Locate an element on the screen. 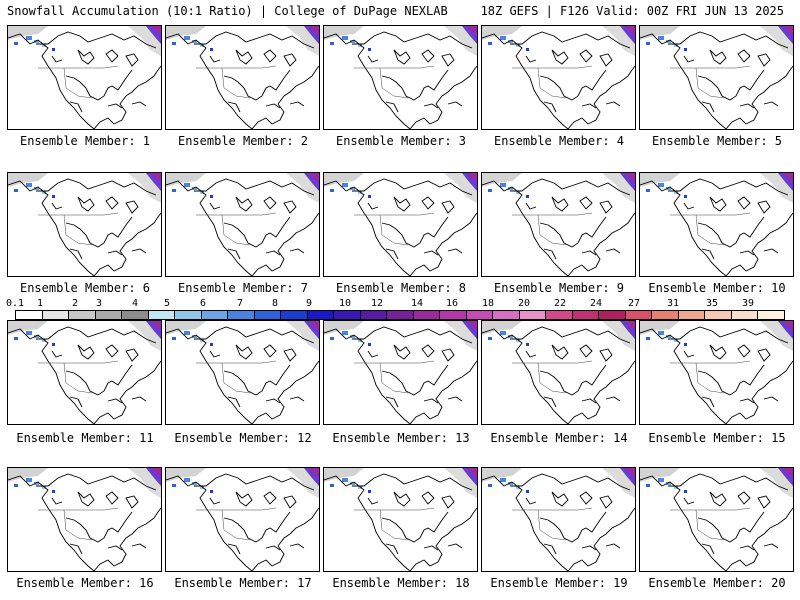 This screenshot has height=600, width=800. colorbar-tick-label: 22 is located at coordinates (560, 303).